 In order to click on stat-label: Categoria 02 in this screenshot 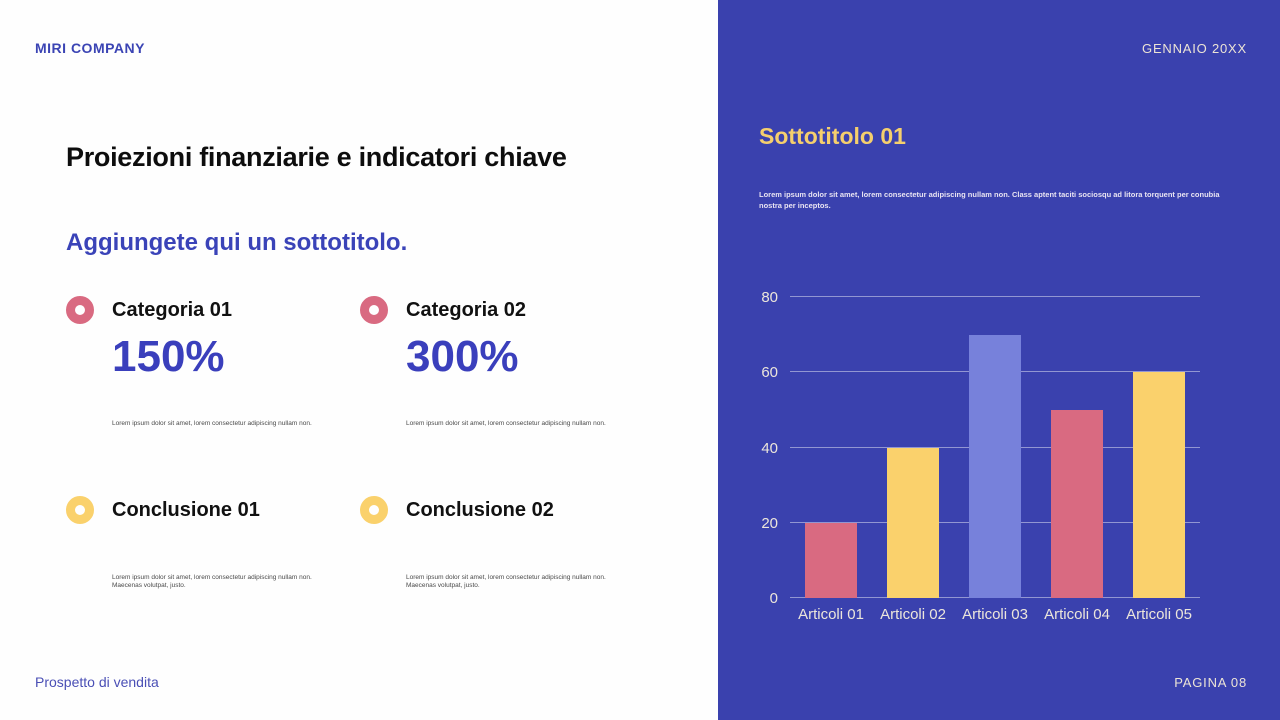, I will do `click(466, 309)`.